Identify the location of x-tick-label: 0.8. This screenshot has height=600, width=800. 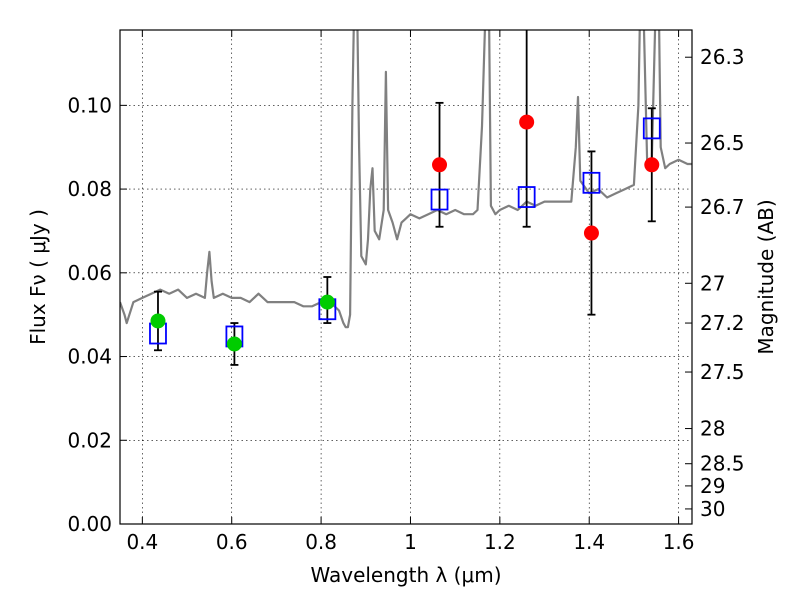
(321, 542).